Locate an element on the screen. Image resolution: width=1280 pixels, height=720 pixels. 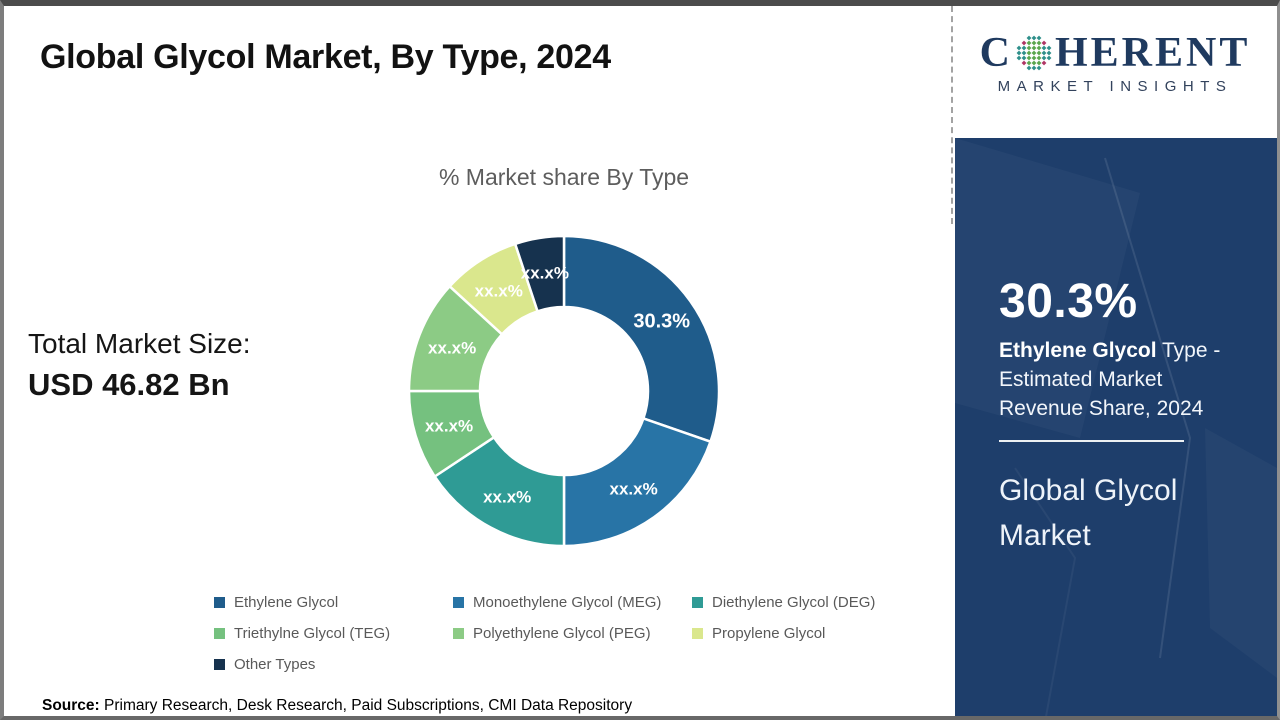
legend-item: Ethylene Glycol is located at coordinates (333, 602).